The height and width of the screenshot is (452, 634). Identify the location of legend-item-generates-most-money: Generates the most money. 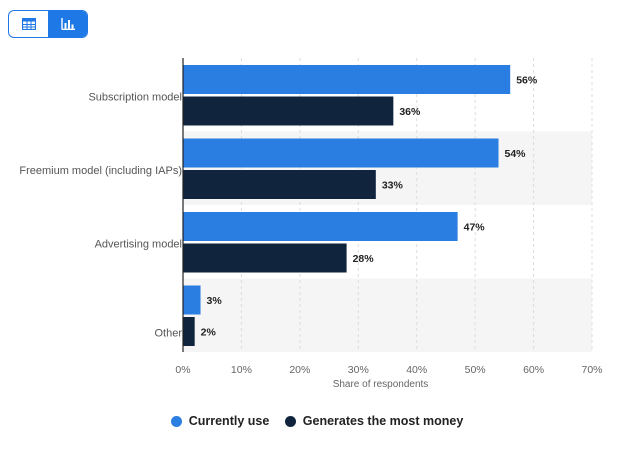
(374, 421).